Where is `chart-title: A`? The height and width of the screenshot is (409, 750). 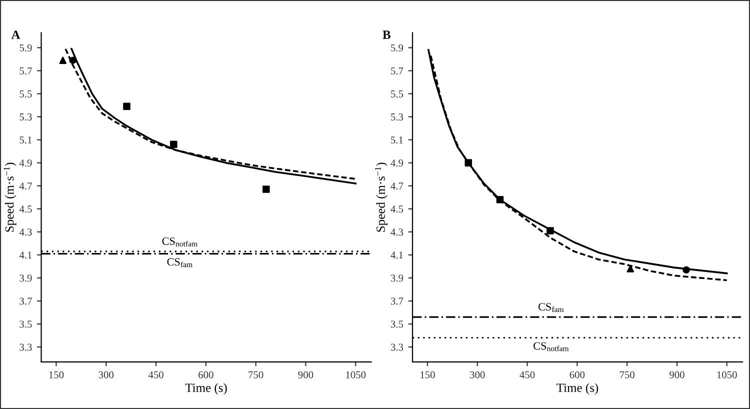
chart-title: A is located at coordinates (15, 34).